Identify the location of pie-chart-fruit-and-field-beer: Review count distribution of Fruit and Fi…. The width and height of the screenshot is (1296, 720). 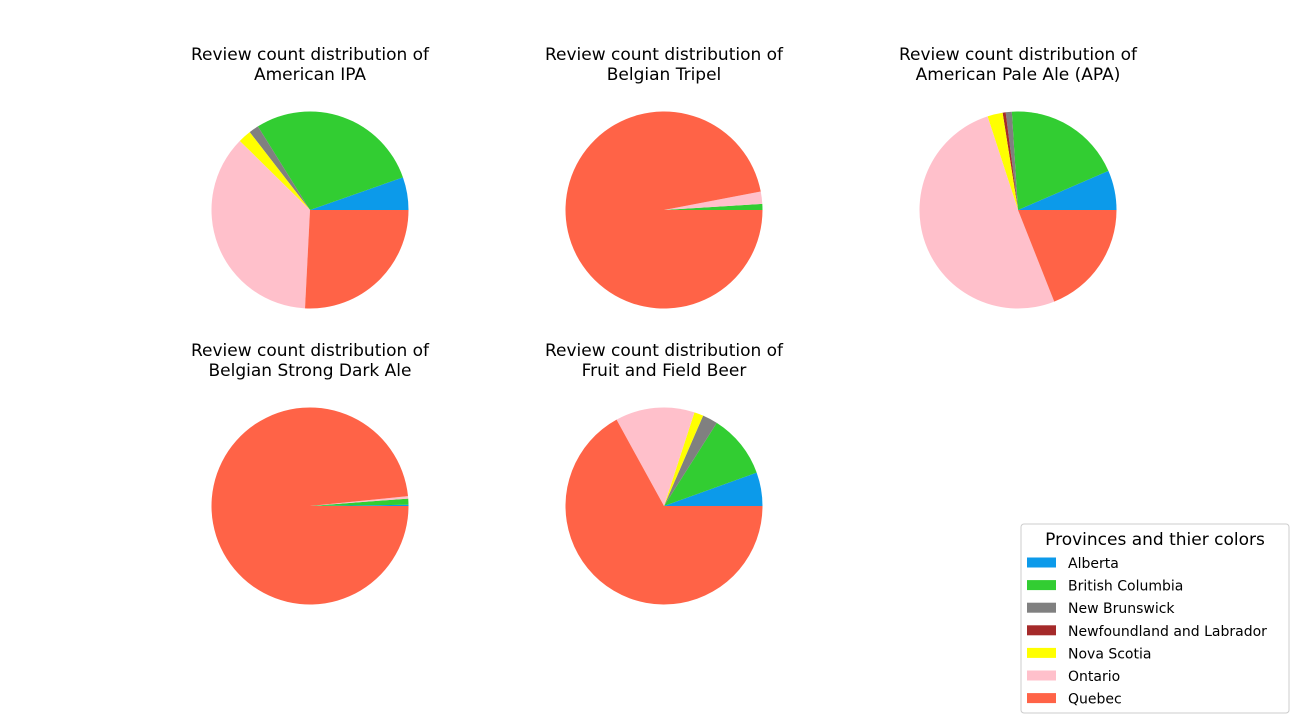
(664, 473).